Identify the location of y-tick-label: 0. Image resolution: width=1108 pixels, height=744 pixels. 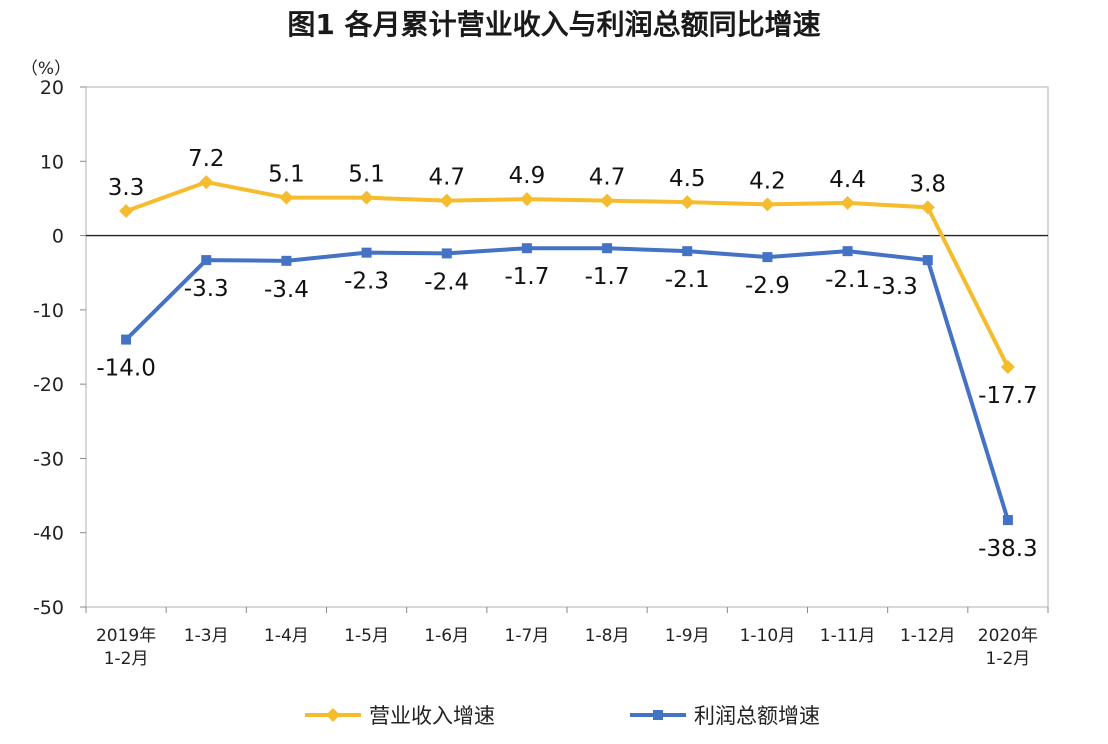
(58, 237).